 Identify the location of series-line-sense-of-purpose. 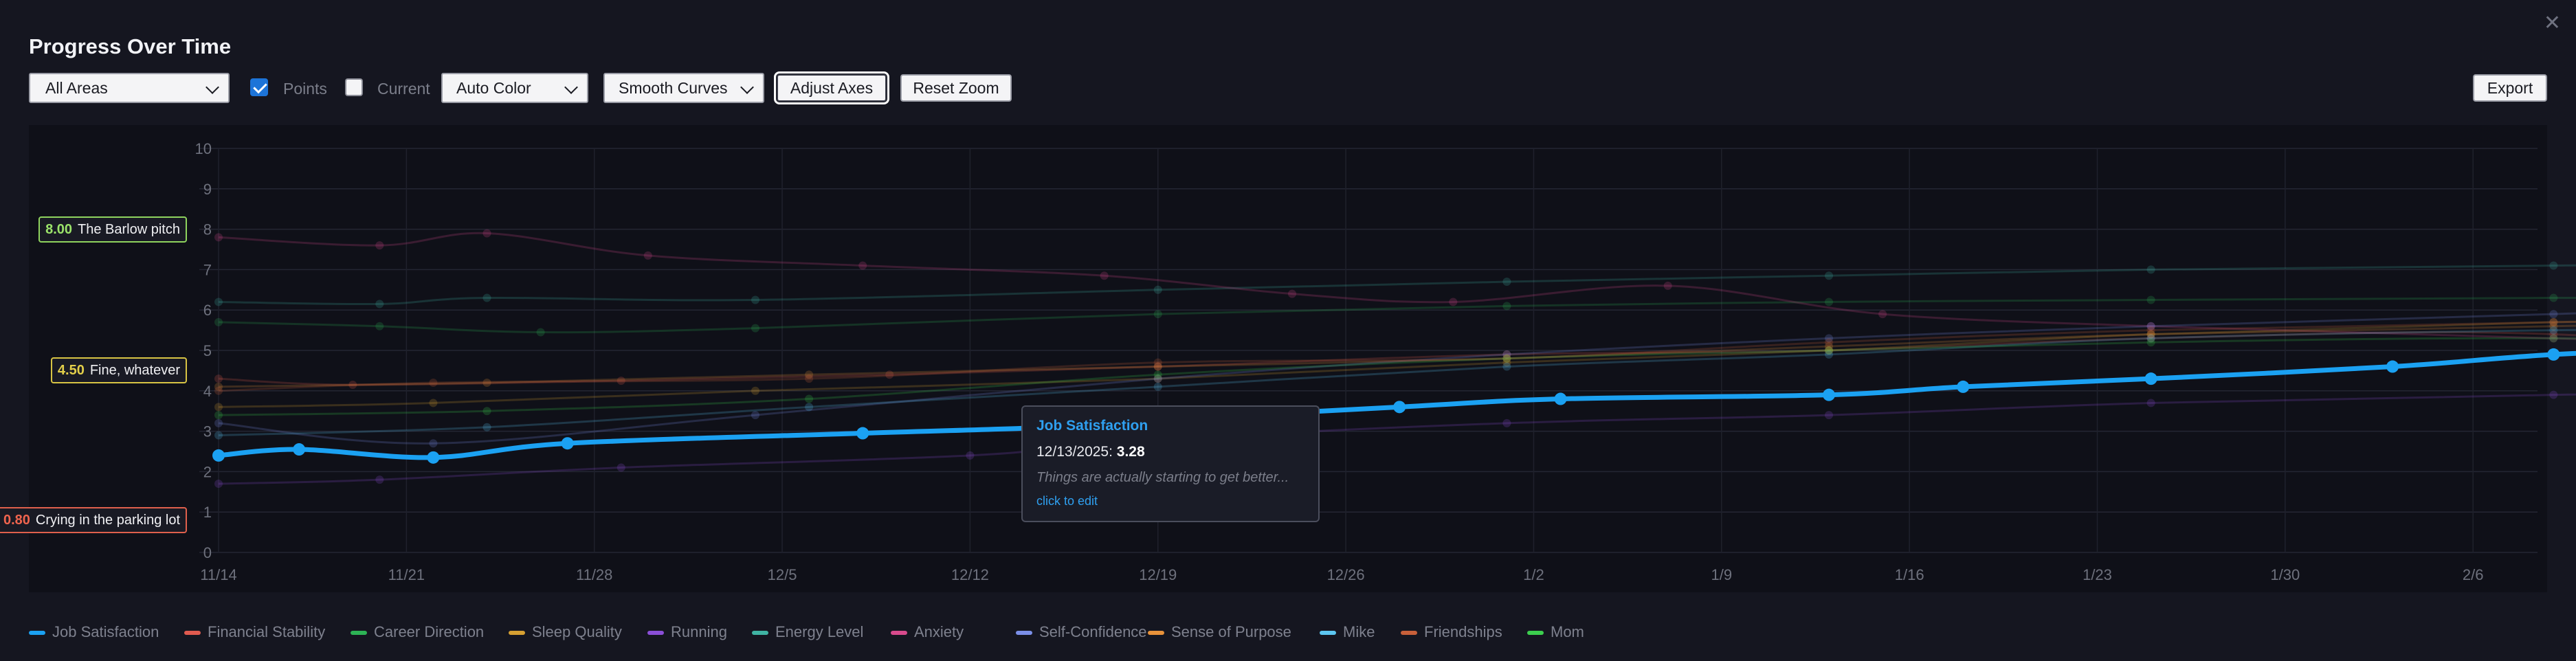
(1397, 356).